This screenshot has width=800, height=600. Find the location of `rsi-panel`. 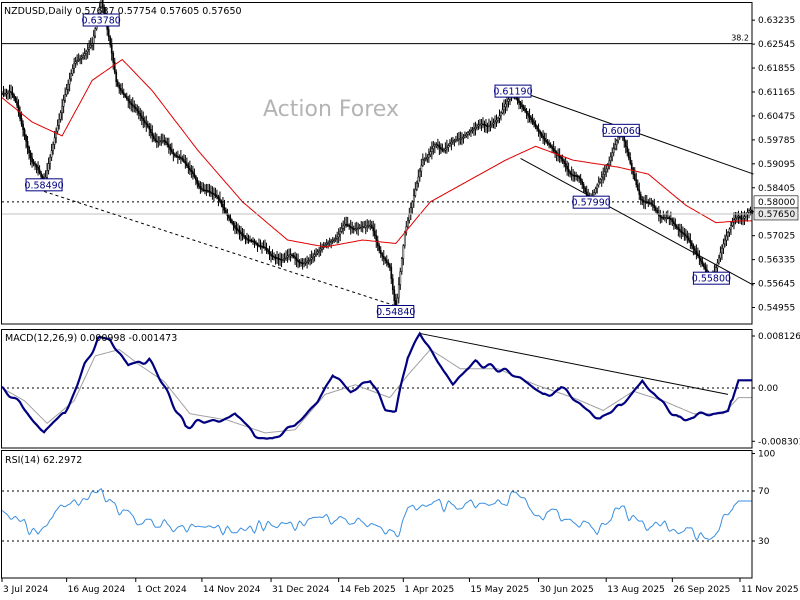

rsi-panel is located at coordinates (376, 514).